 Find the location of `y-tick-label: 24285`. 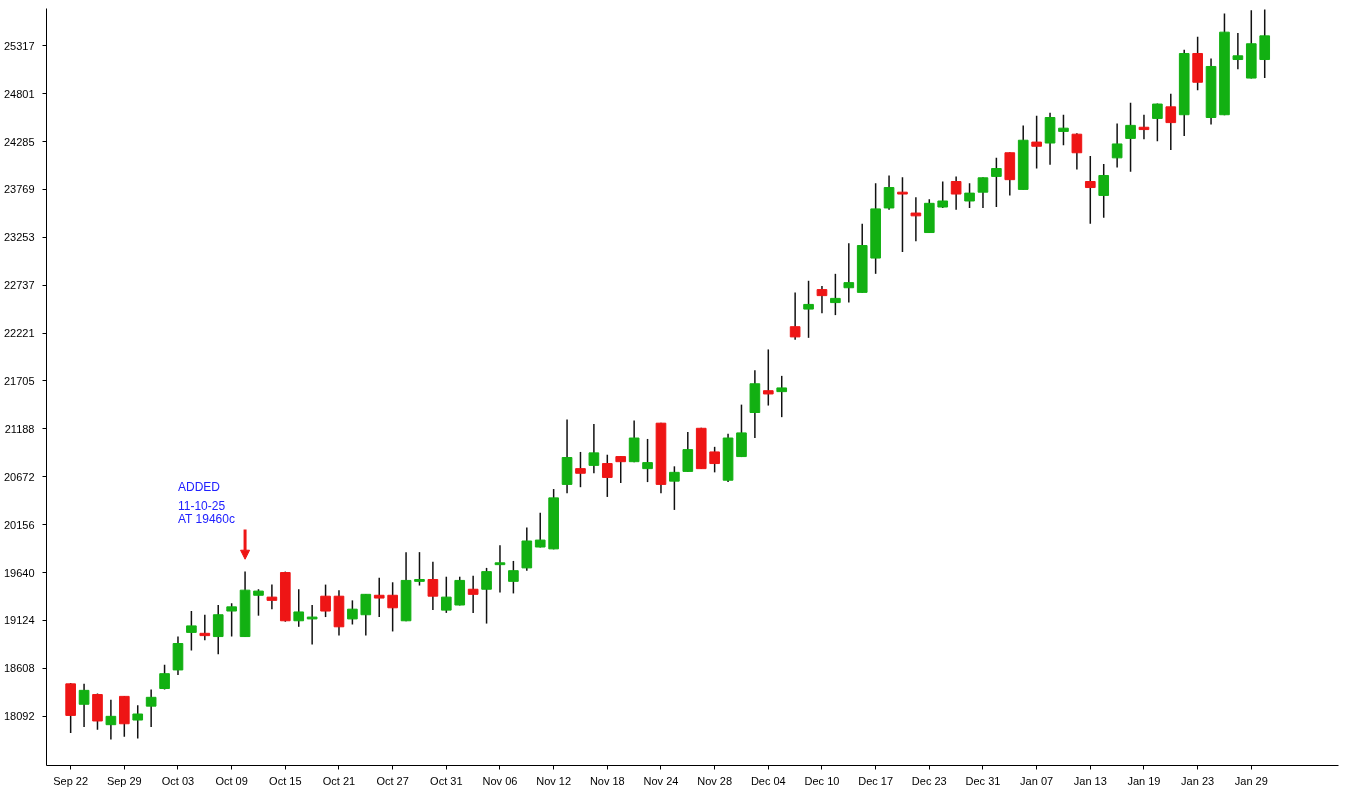

y-tick-label: 24285 is located at coordinates (19, 141).